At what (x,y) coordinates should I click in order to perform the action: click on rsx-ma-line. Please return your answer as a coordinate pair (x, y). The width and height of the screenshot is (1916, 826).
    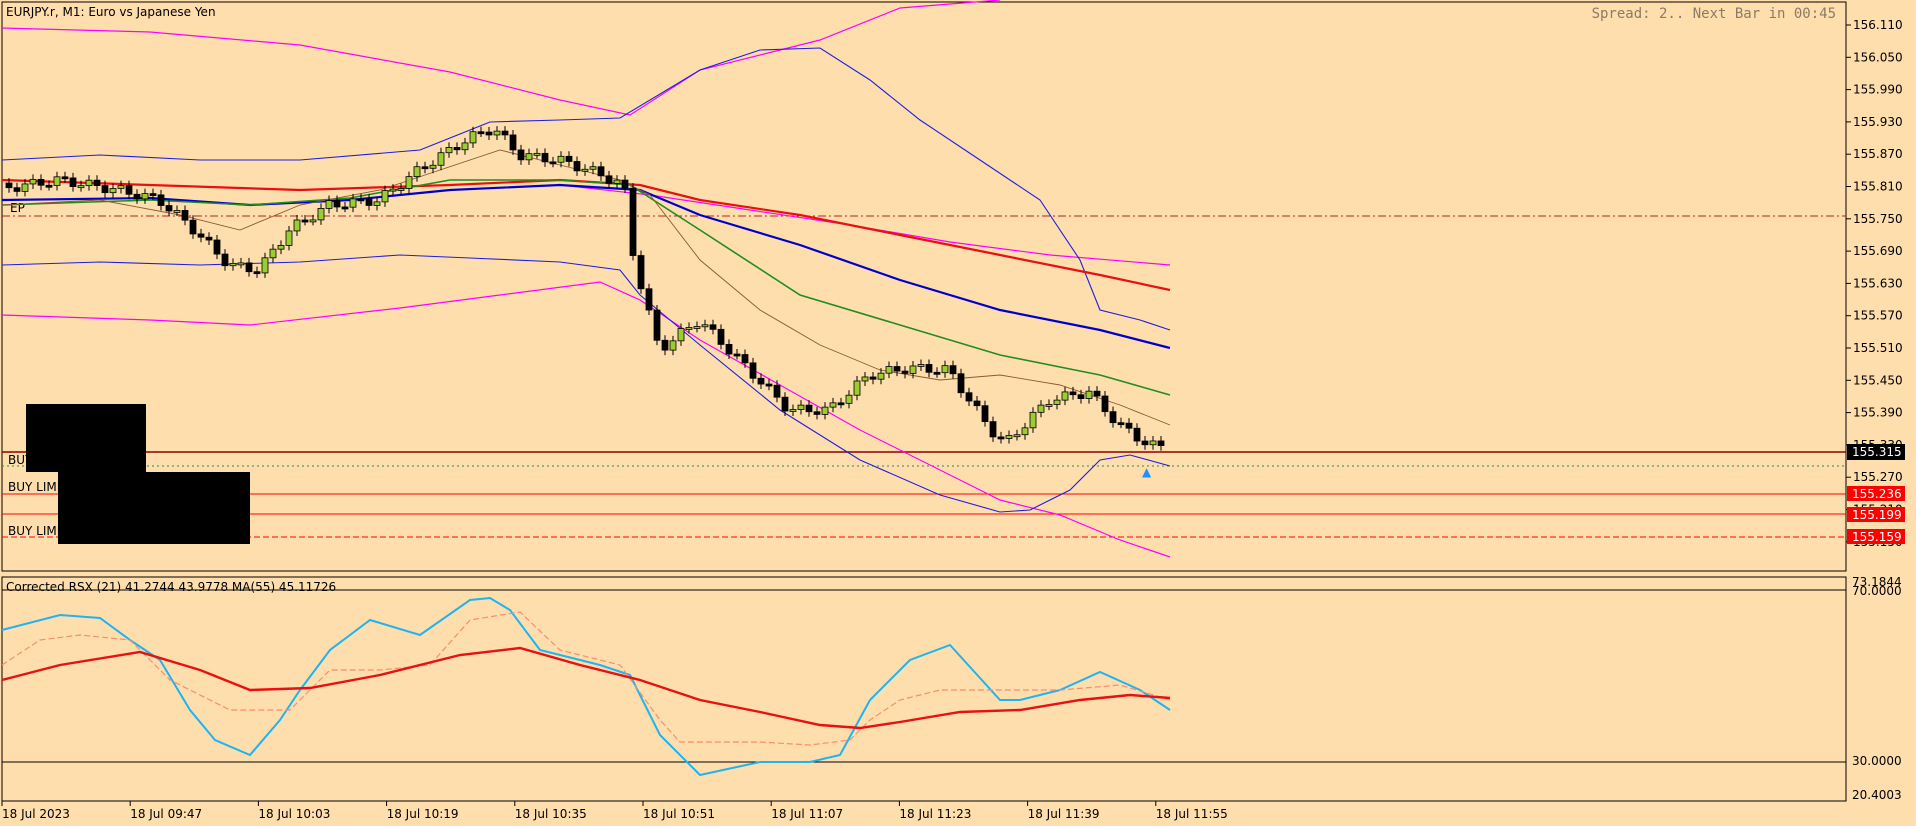
    Looking at the image, I should click on (586, 688).